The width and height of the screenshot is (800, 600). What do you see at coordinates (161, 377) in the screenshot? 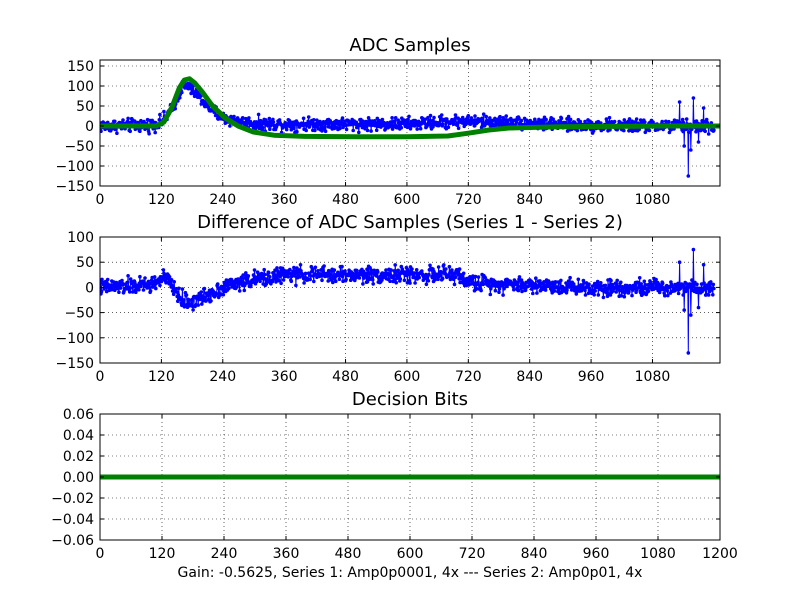
I see `x-tick-label: 120` at bounding box center [161, 377].